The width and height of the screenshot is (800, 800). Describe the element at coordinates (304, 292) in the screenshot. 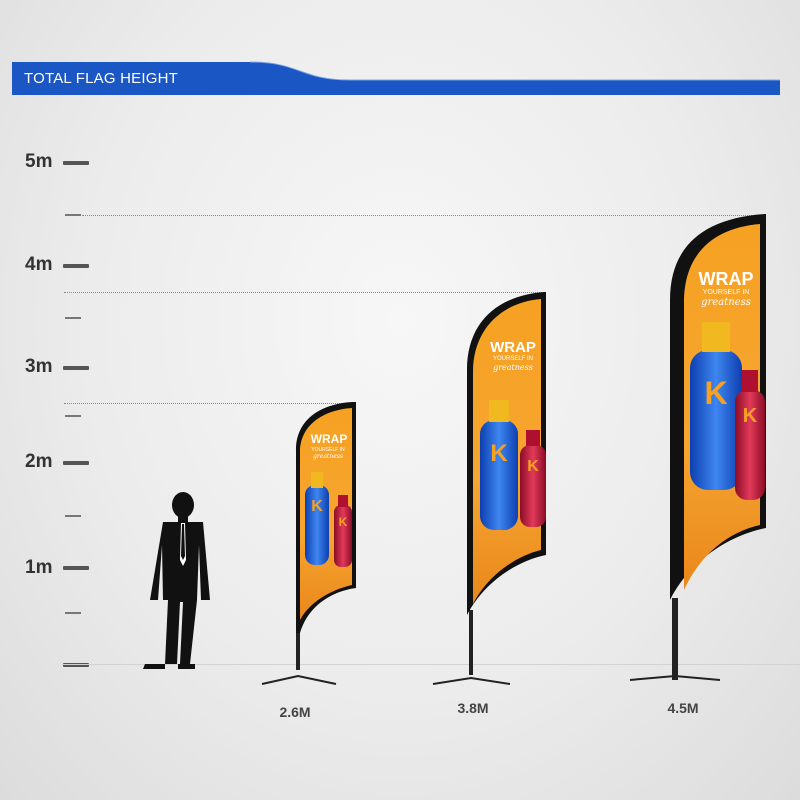

I see `guide-line-3.8m` at that location.